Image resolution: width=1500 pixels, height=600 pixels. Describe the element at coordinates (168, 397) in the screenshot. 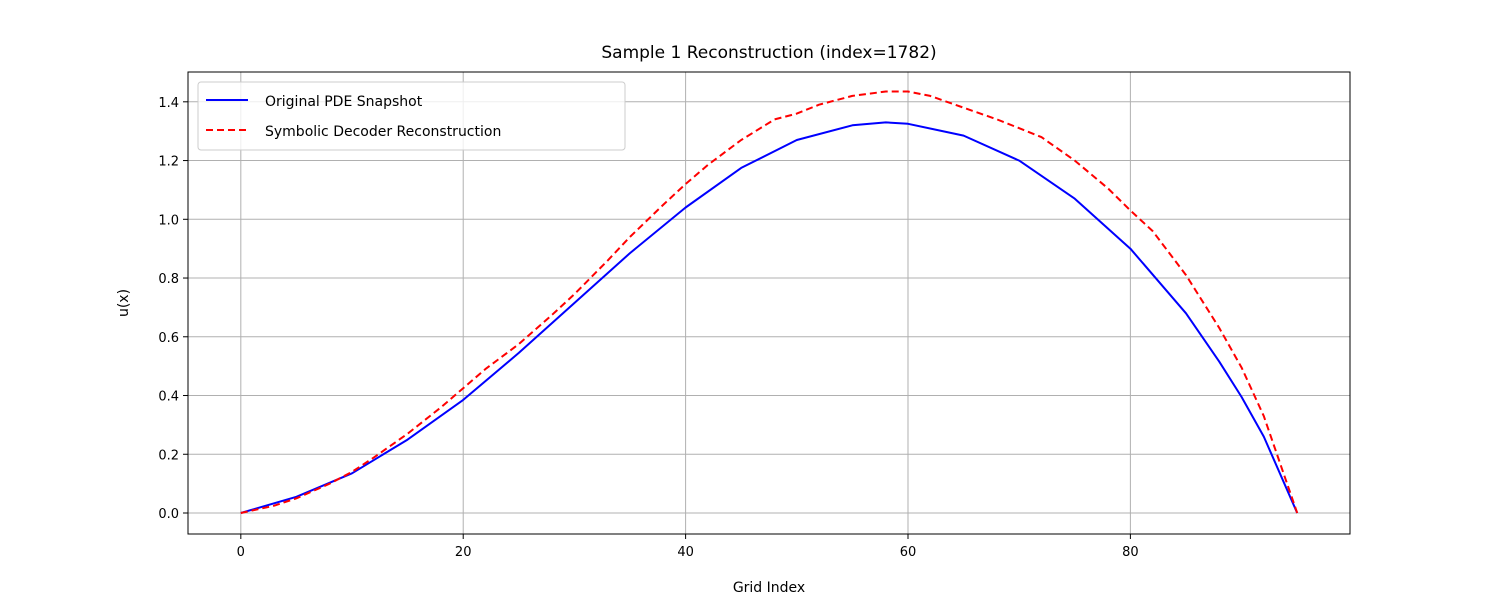

I see `y-tick-label: 0.4` at that location.